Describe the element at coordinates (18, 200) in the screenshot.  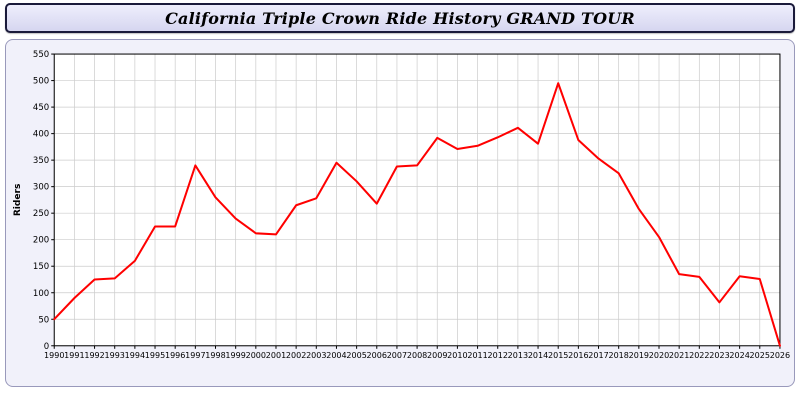
I see `y-axis-label: Riders` at that location.